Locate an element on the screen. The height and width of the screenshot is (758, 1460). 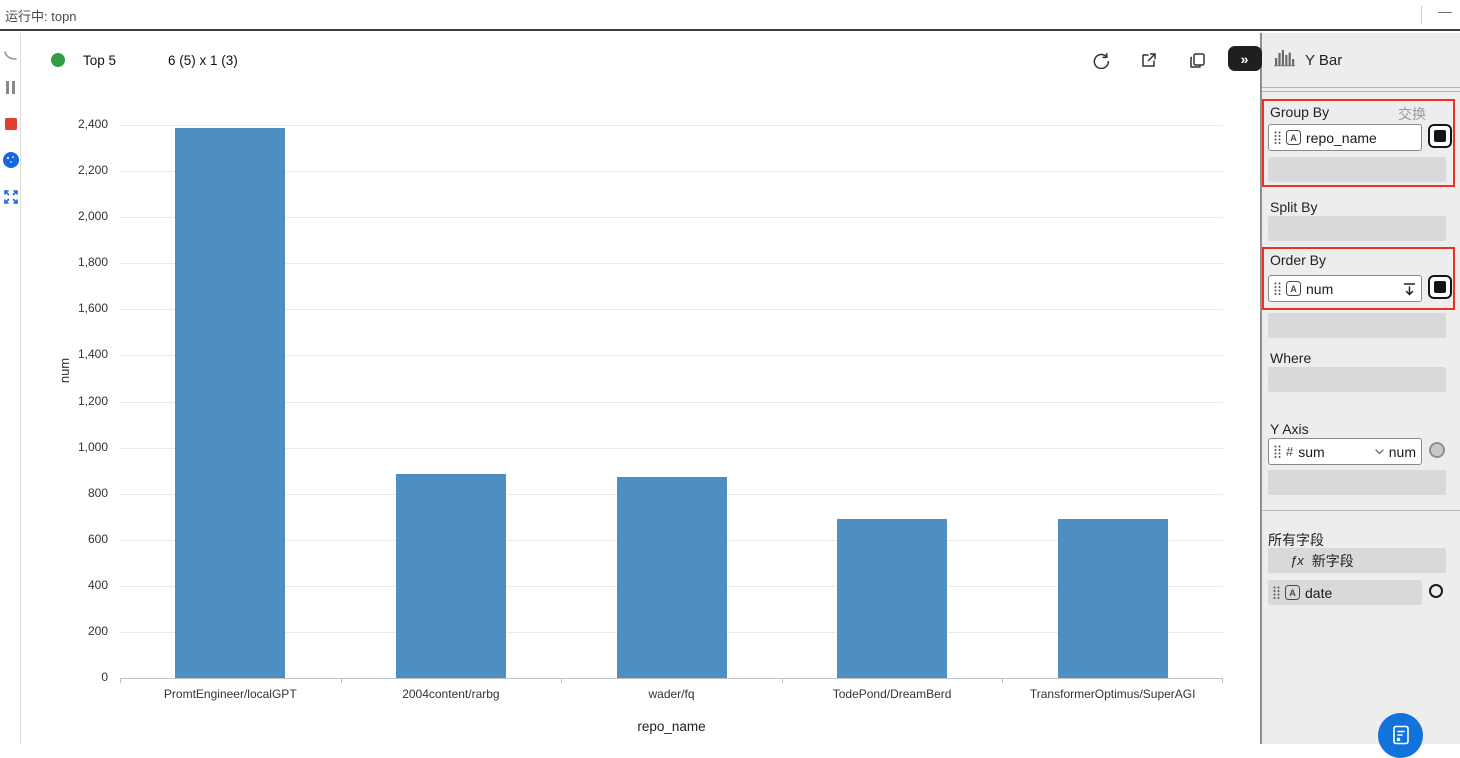
chart-dimensions-label: 6 (5) x 1 (3) is located at coordinates (203, 60).